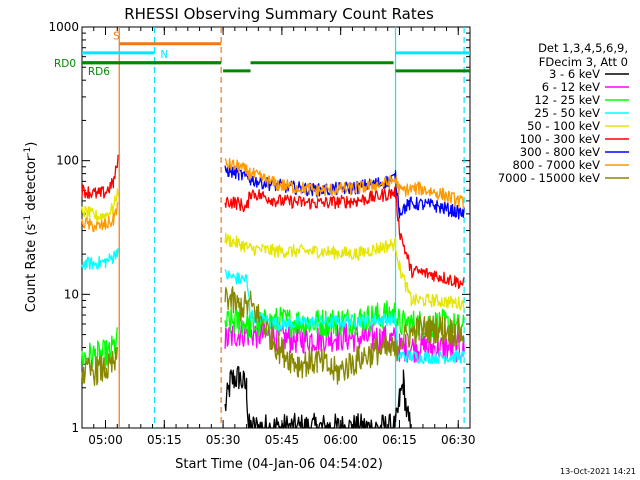  Describe the element at coordinates (279, 14) in the screenshot. I see `chart-title: RHESSI Observing Summary Count Rates` at that location.